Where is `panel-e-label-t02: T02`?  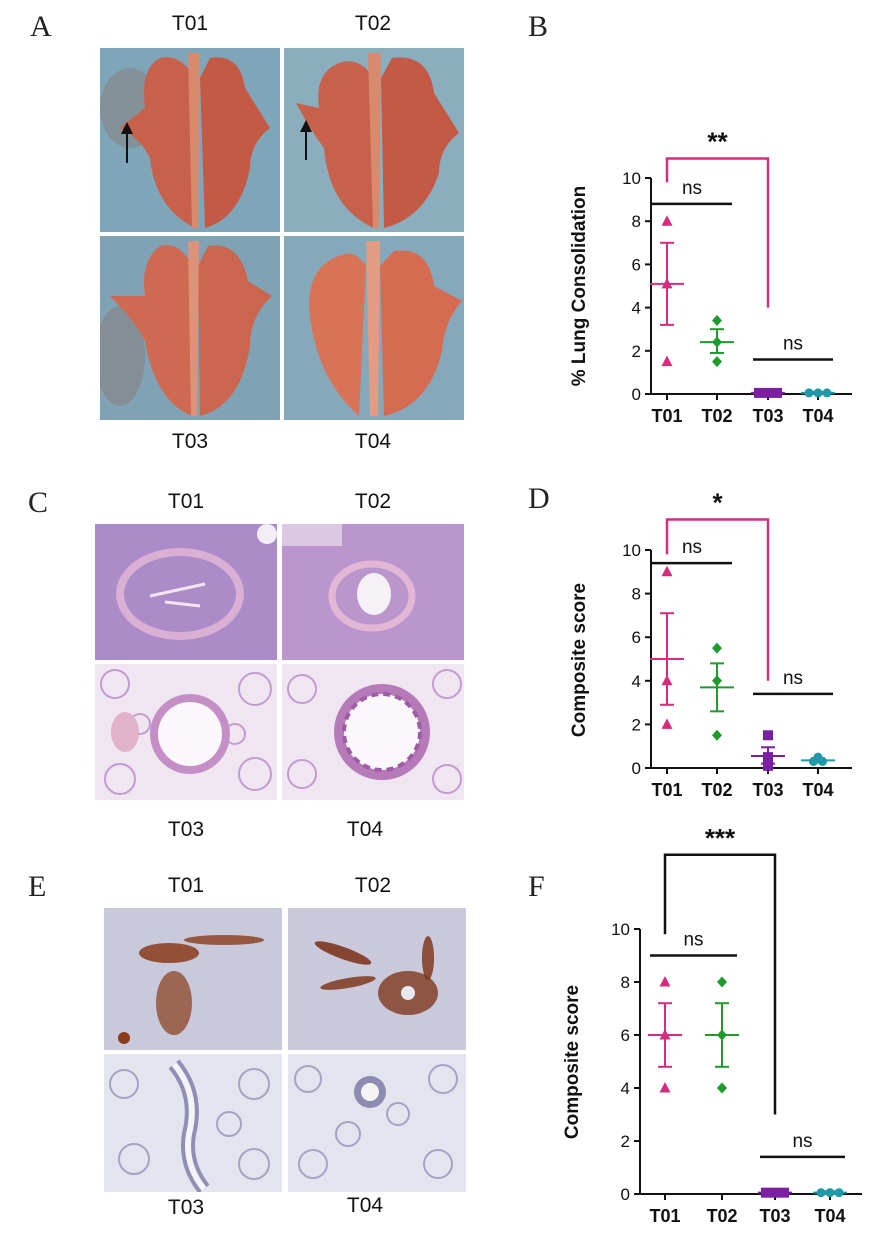 panel-e-label-t02: T02 is located at coordinates (373, 885).